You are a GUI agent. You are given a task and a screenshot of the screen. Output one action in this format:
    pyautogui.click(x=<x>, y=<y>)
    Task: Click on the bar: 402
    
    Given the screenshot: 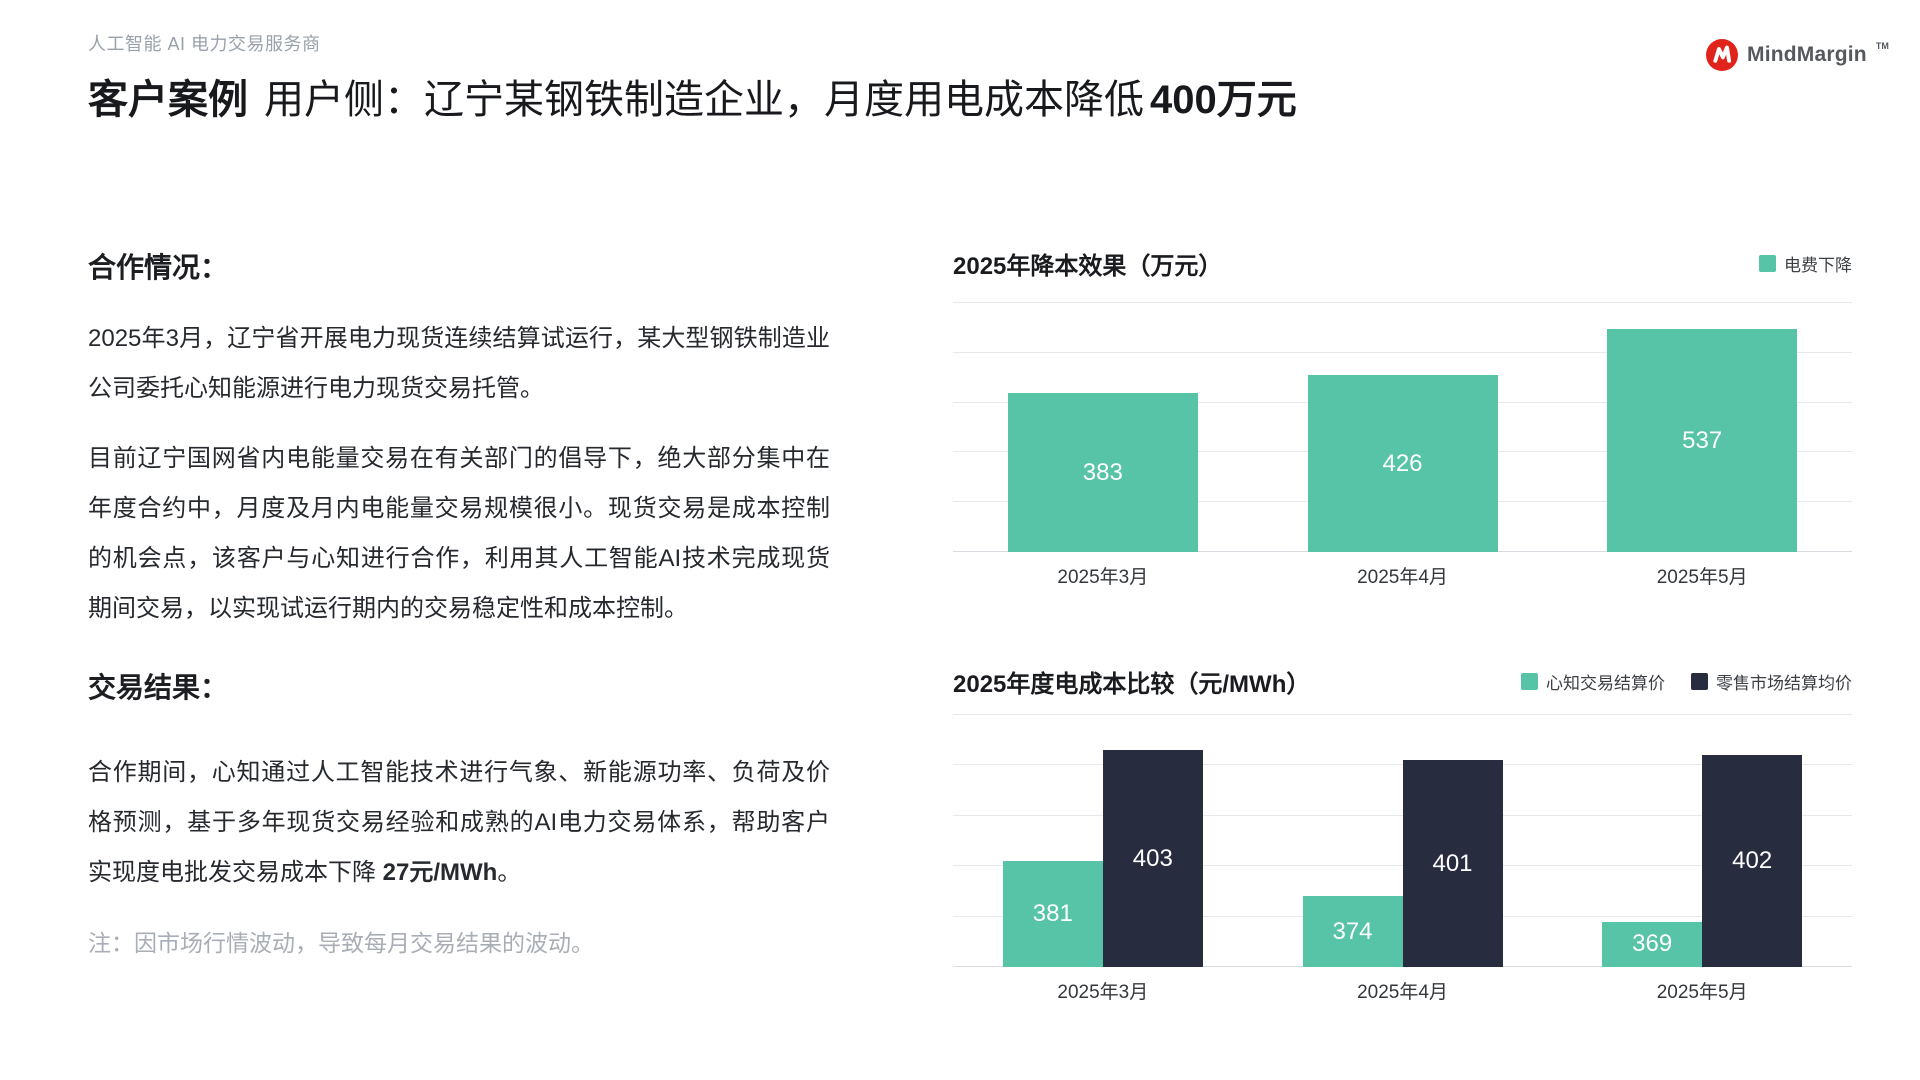 What is the action you would take?
    pyautogui.click(x=1752, y=861)
    